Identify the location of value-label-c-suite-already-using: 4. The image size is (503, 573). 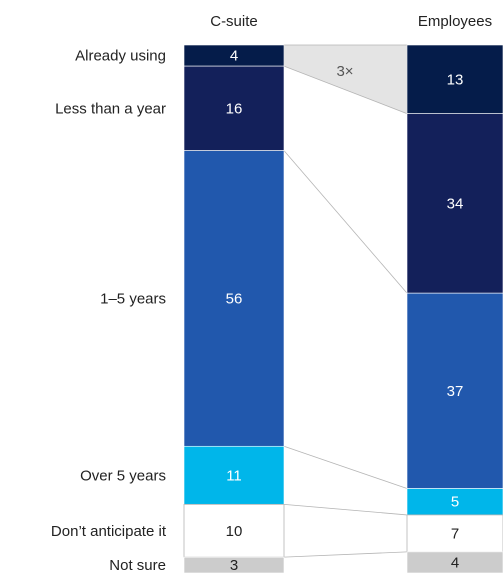
(234, 56).